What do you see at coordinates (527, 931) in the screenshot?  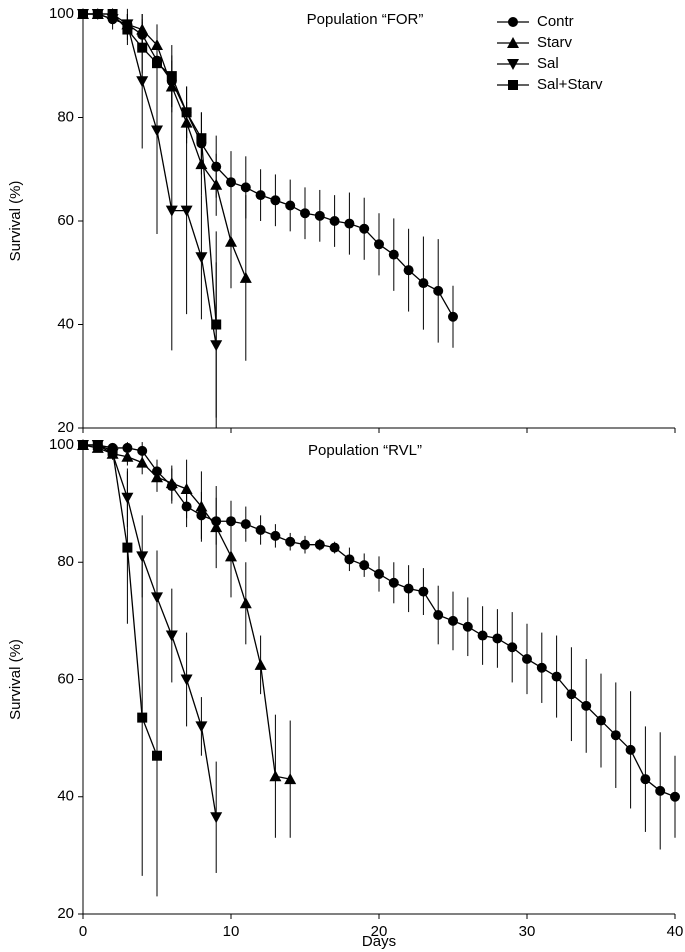 I see `x-tick-label: 30` at bounding box center [527, 931].